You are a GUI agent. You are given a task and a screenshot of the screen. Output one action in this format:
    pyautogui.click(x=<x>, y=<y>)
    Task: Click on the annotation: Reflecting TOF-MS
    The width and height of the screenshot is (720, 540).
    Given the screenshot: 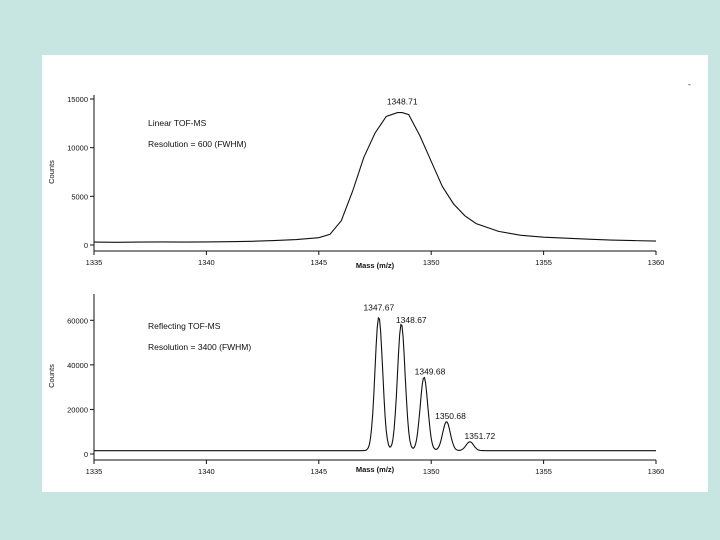 What is the action you would take?
    pyautogui.click(x=184, y=326)
    